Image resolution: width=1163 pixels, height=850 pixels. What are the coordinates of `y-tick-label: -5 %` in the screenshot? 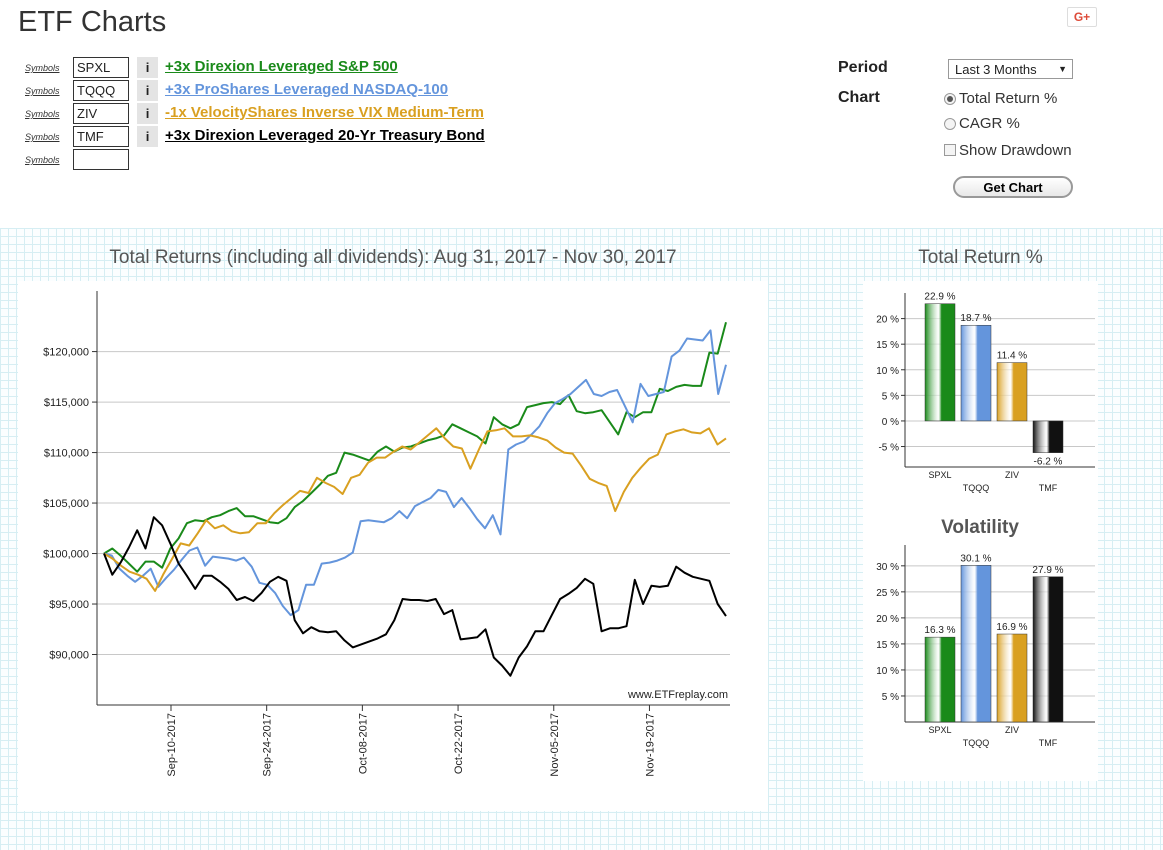 It's located at (888, 448).